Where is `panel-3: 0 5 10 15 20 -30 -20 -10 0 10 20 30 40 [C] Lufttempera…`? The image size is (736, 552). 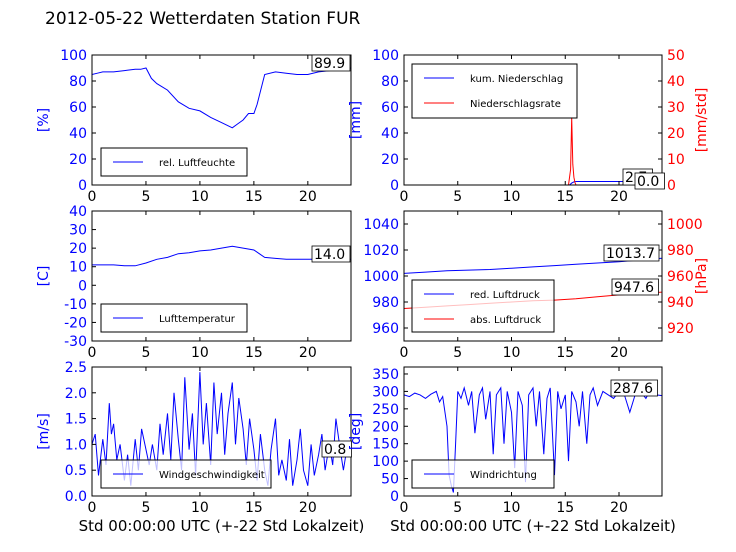
panel-3: 0 5 10 15 20 -30 -20 -10 0 10 20 30 40 [C] Lufttempera… is located at coordinates (194, 282).